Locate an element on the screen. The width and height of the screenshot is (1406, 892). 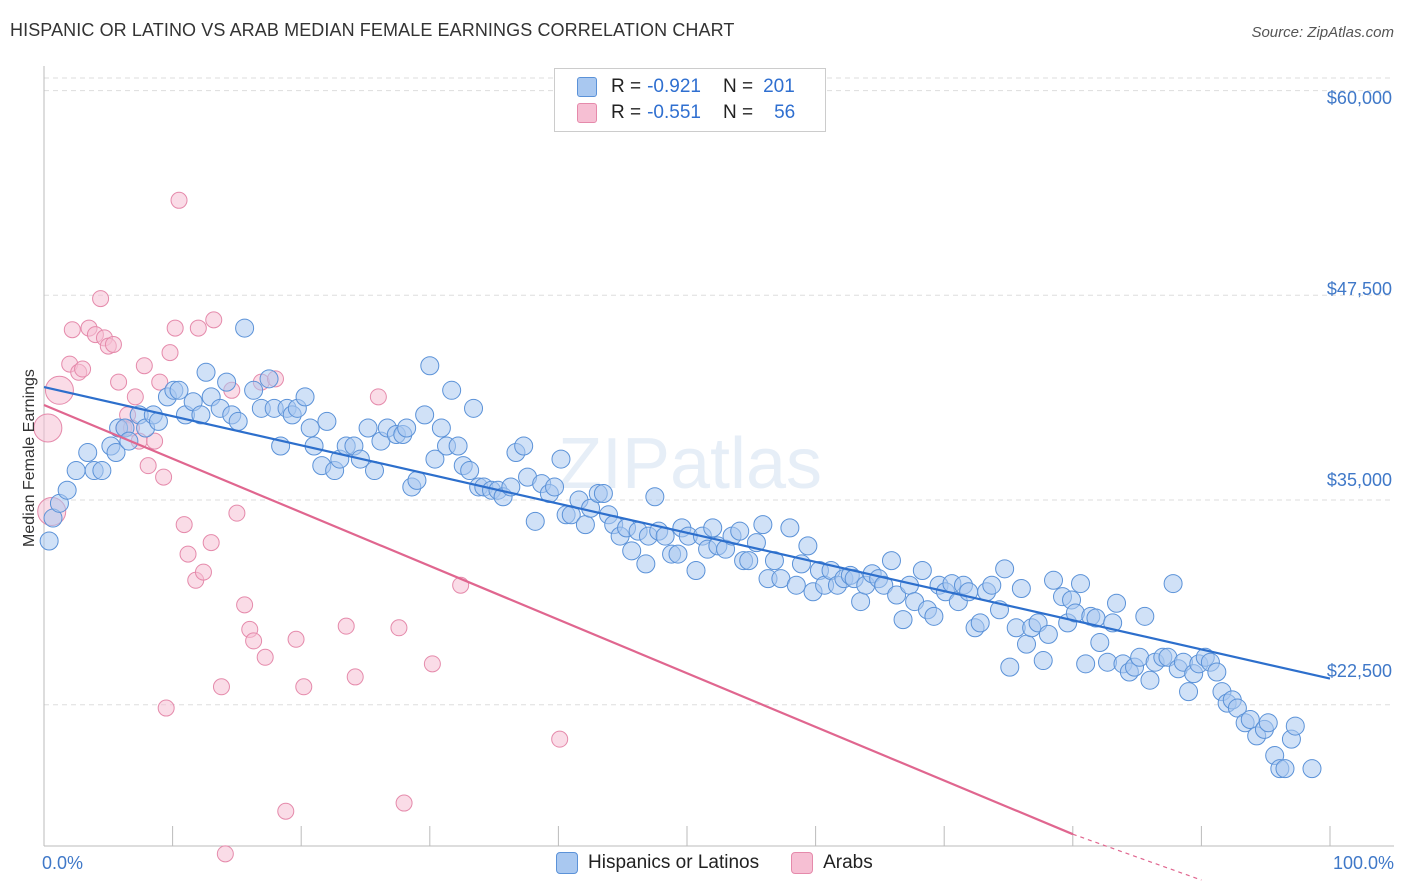
y-tick-label: $47,500 is located at coordinates (1359, 289).